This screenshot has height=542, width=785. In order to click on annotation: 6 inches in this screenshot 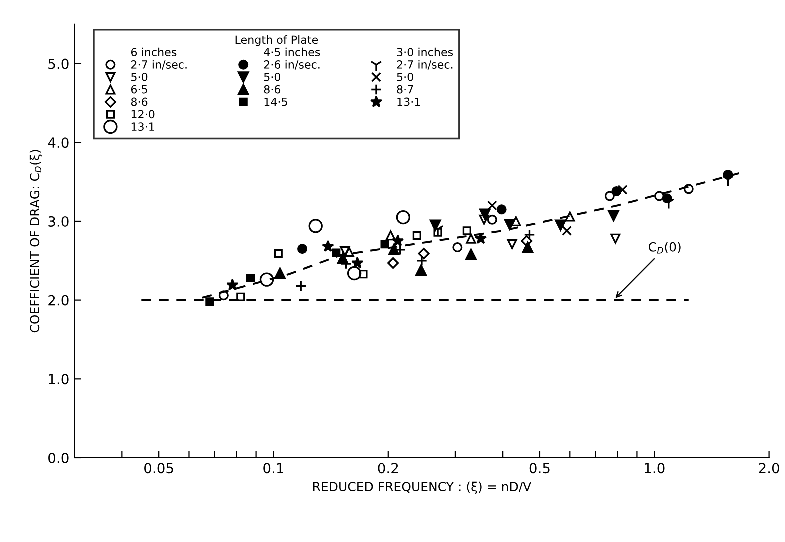, I will do `click(154, 52)`.